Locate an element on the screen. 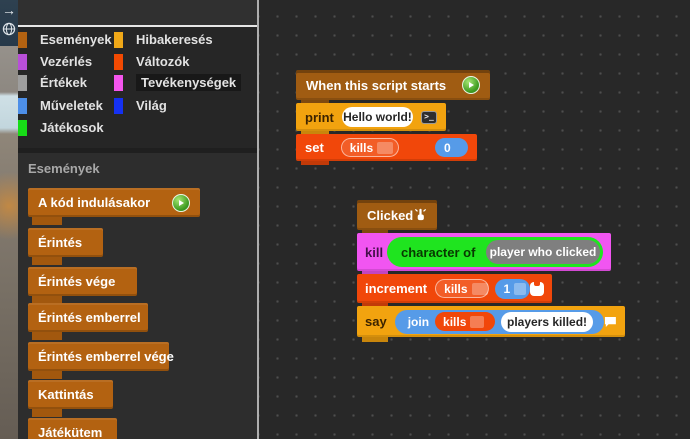 The width and height of the screenshot is (690, 439). palette-block-jatekutem: Játékütem is located at coordinates (72, 428).